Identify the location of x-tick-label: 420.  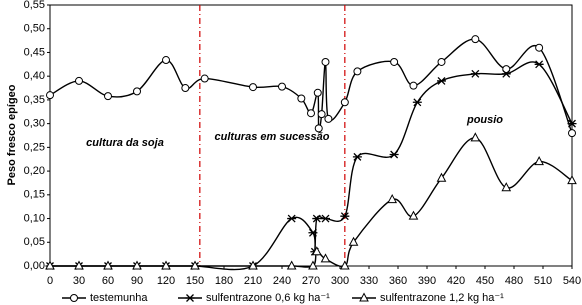
(456, 281).